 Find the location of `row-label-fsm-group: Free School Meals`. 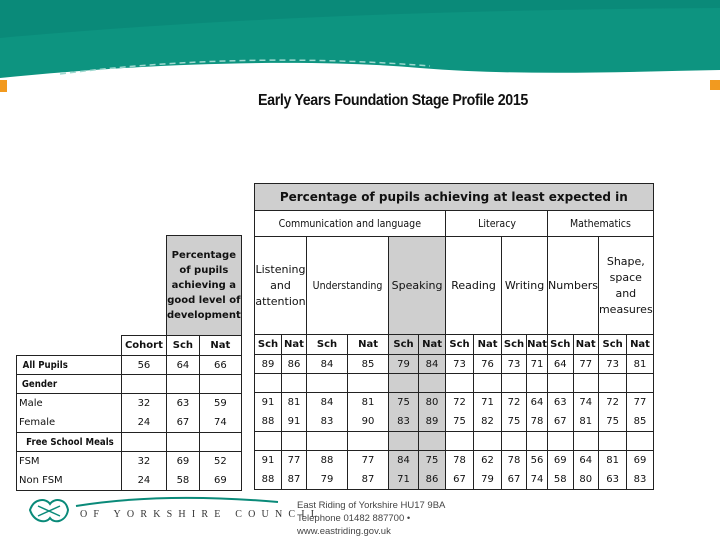

row-label-fsm-group: Free School Meals is located at coordinates (69, 442).